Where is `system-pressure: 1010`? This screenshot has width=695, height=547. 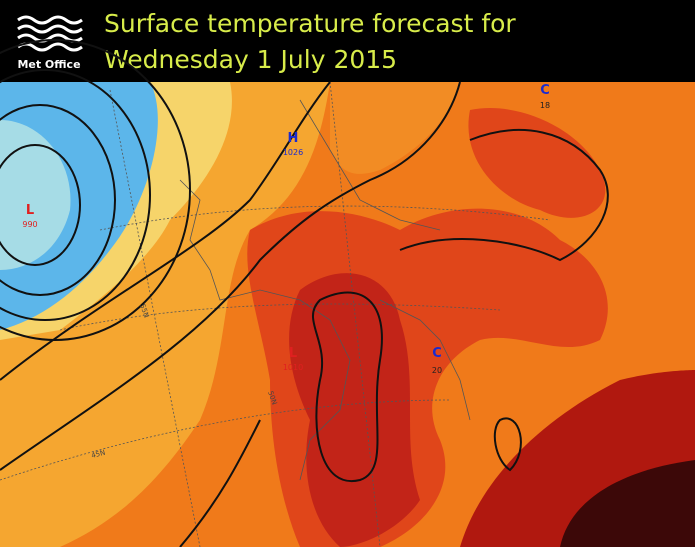
system-pressure: 1010 is located at coordinates (293, 367).